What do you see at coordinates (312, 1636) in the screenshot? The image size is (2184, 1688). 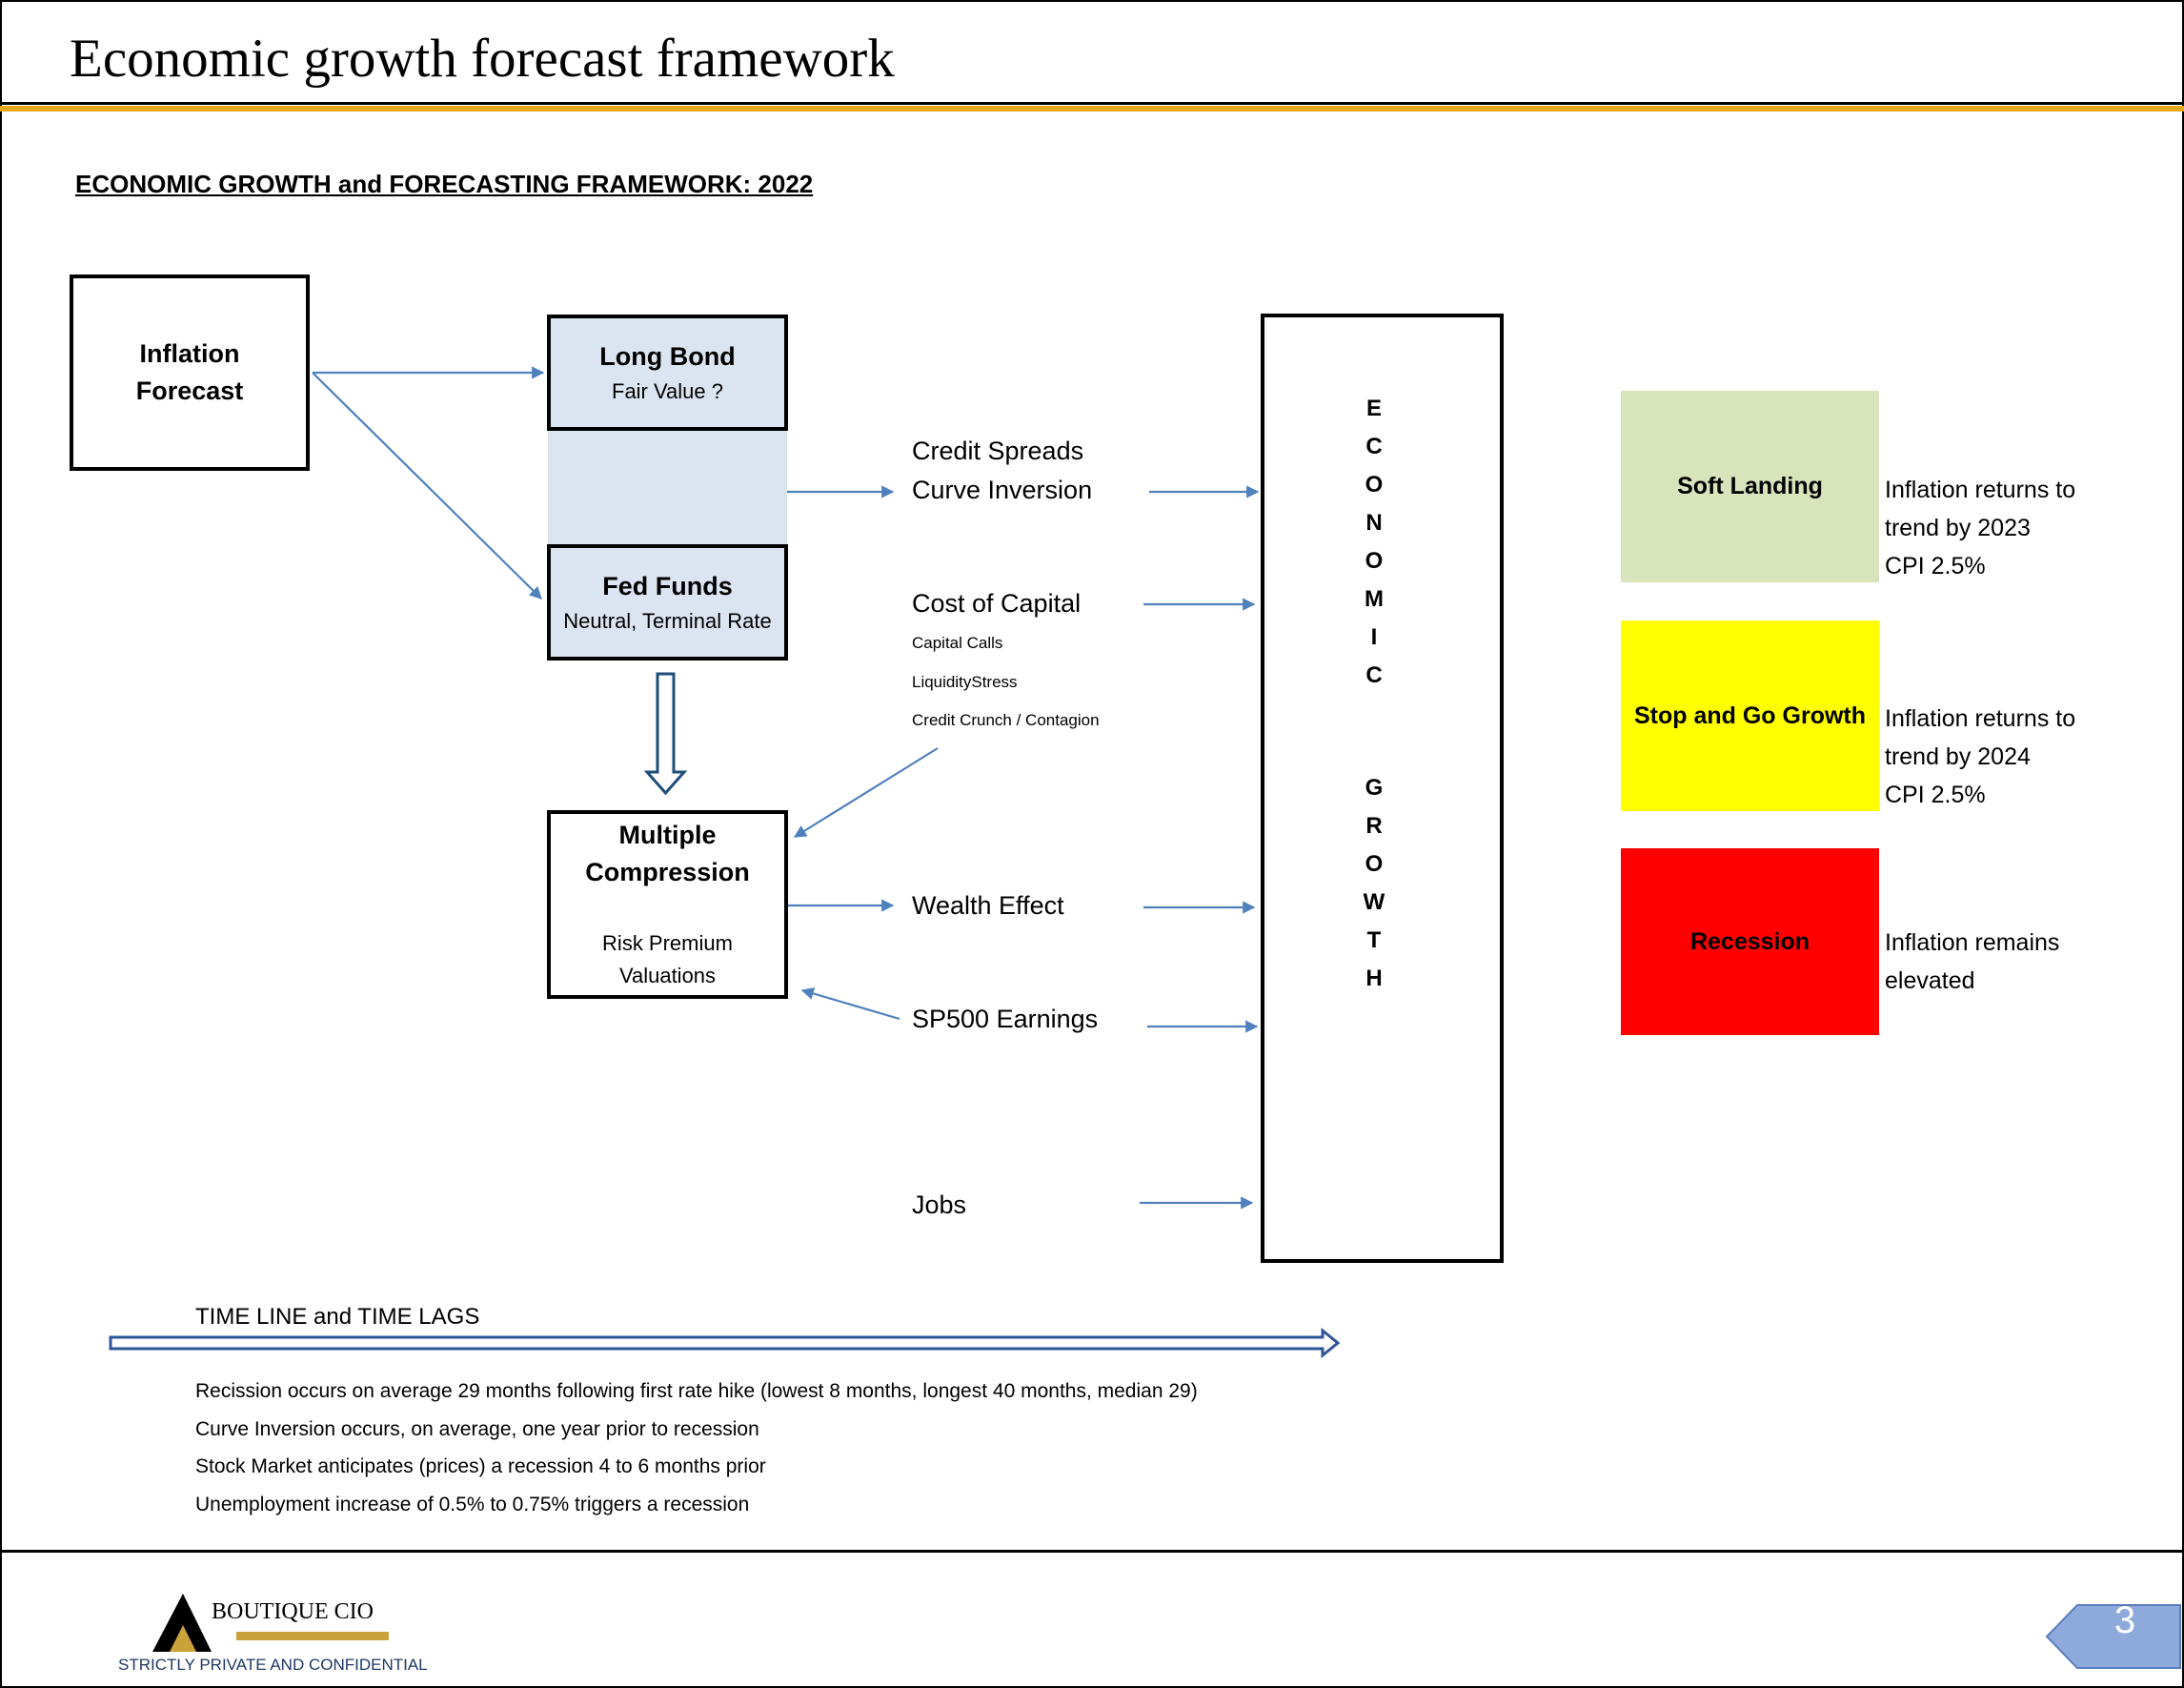 I see `brand-tagline-bar` at bounding box center [312, 1636].